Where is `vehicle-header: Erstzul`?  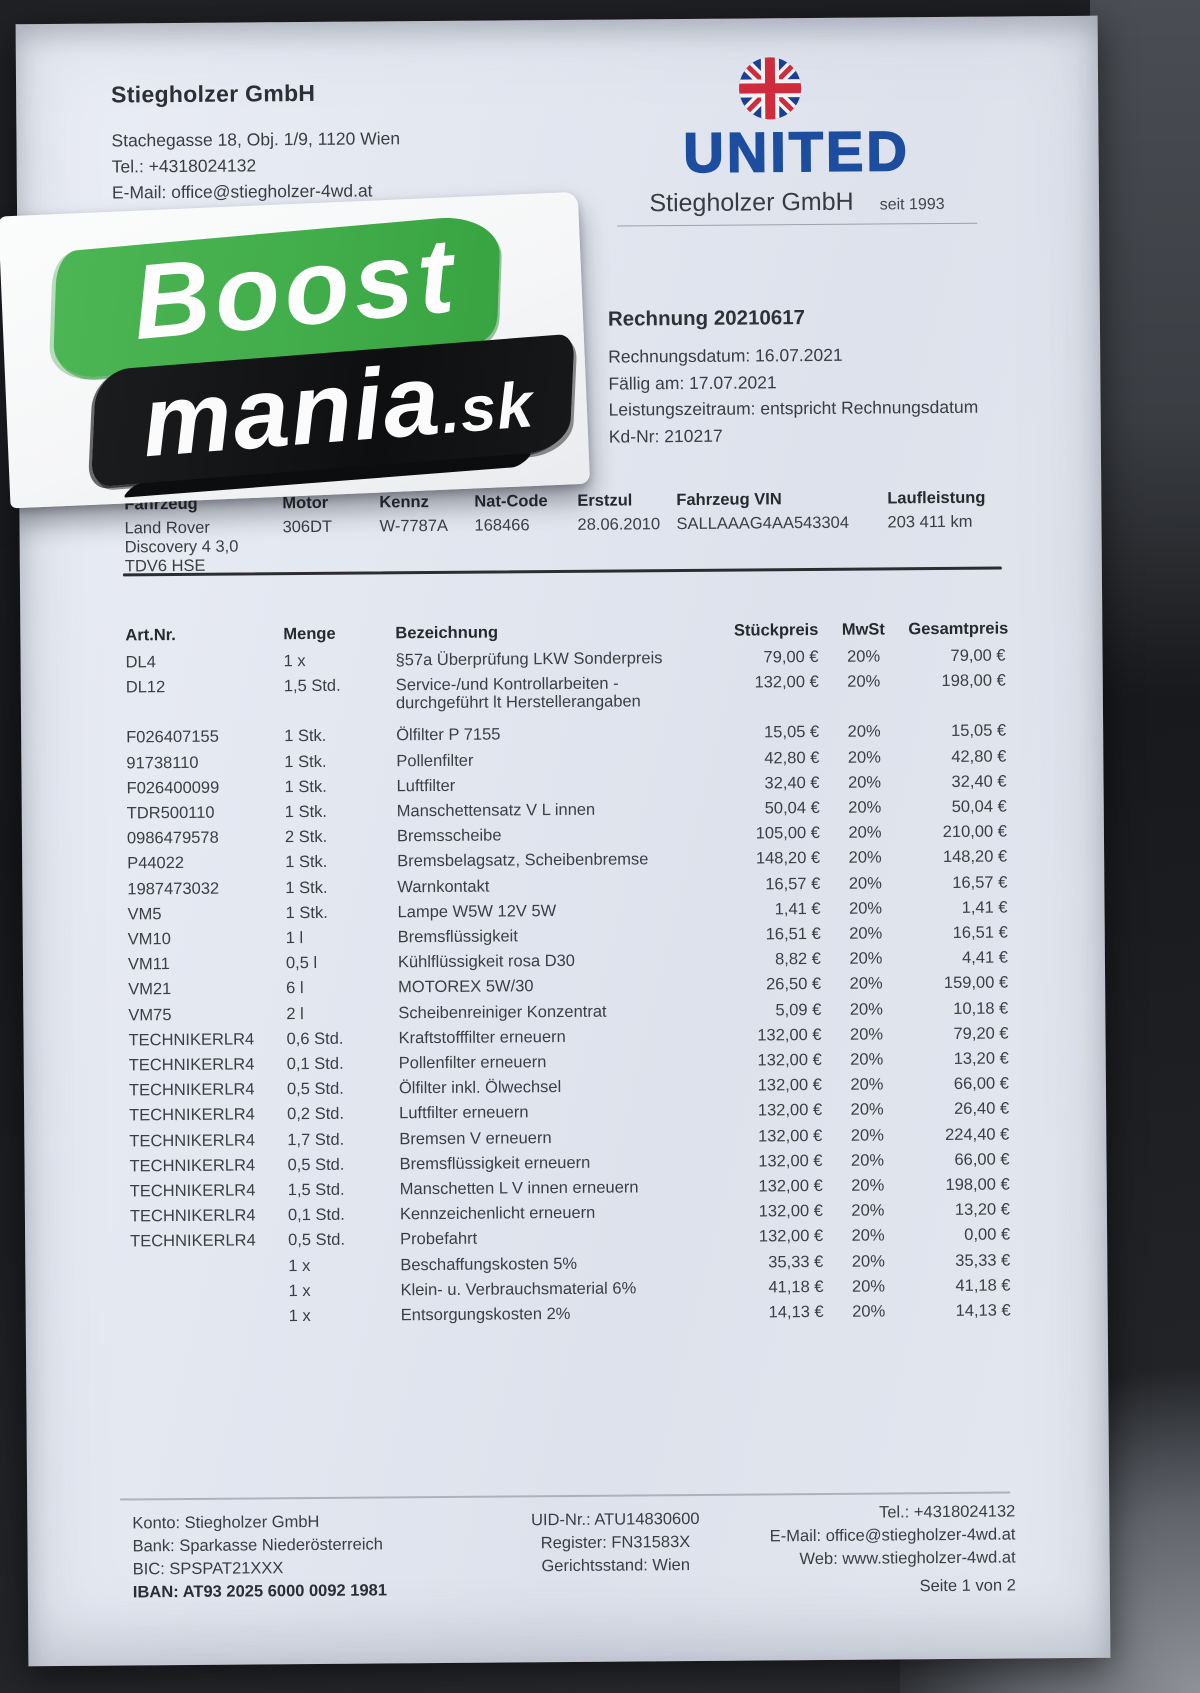 vehicle-header: Erstzul is located at coordinates (605, 500).